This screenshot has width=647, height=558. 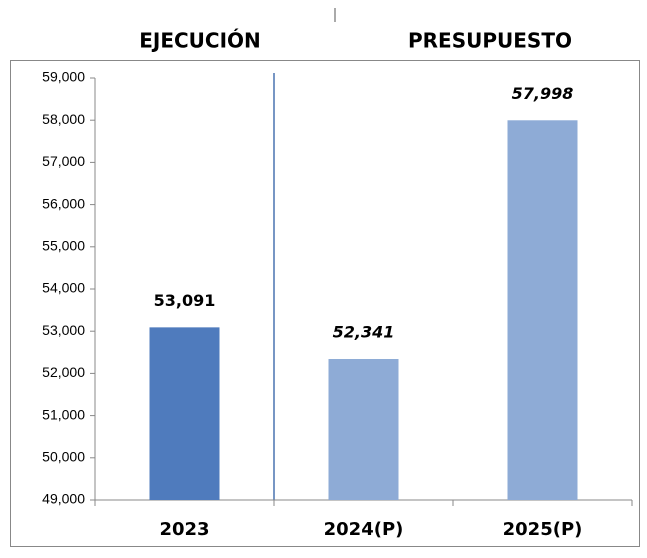 What do you see at coordinates (63, 161) in the screenshot?
I see `y-tick-label: 57,000` at bounding box center [63, 161].